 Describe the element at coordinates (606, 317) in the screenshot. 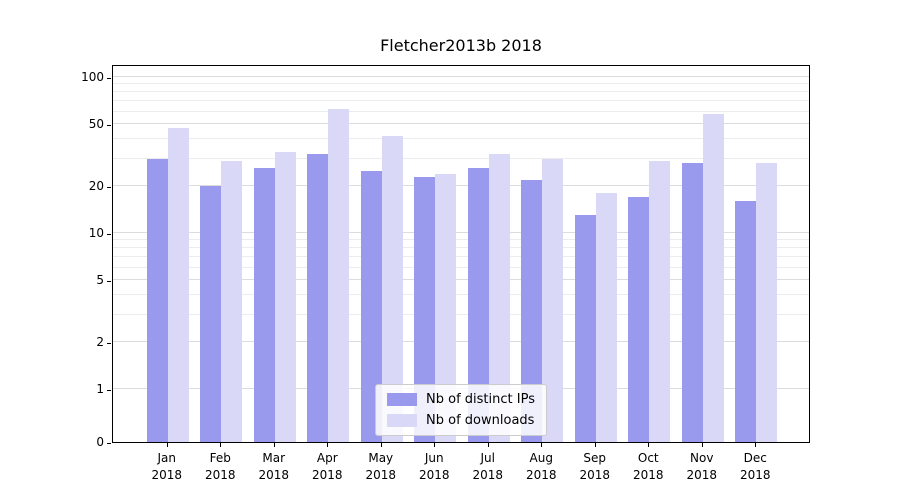

I see `bar-downloads-sep` at that location.